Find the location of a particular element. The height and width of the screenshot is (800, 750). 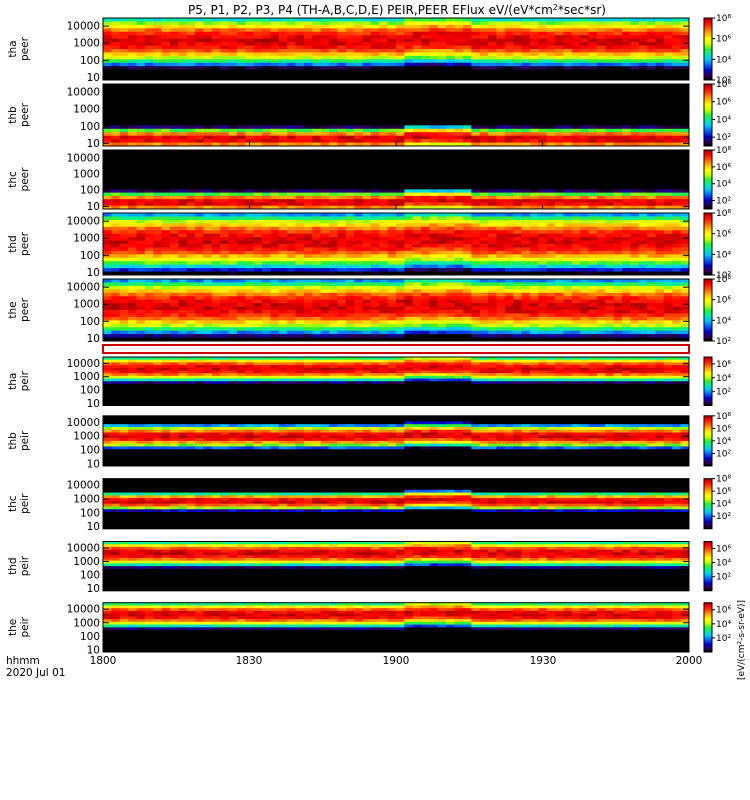

panel-label: thcpeer is located at coordinates (19, 179).